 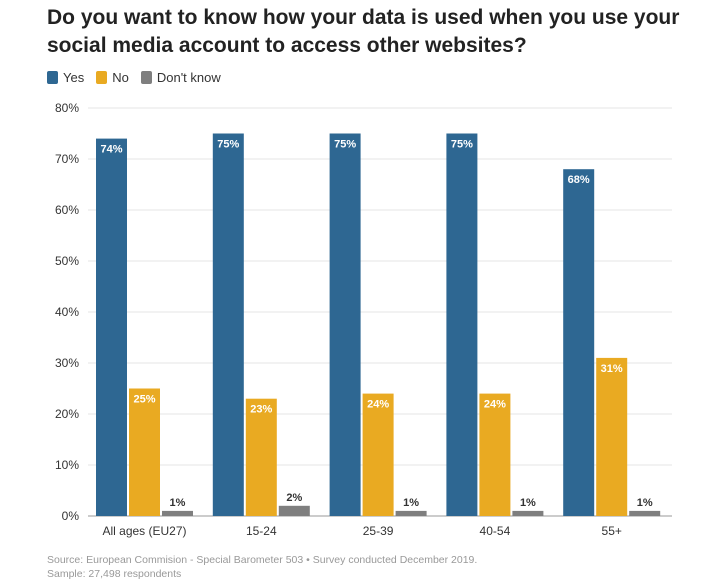 I want to click on x-tick-label: 15-24, so click(x=261, y=531).